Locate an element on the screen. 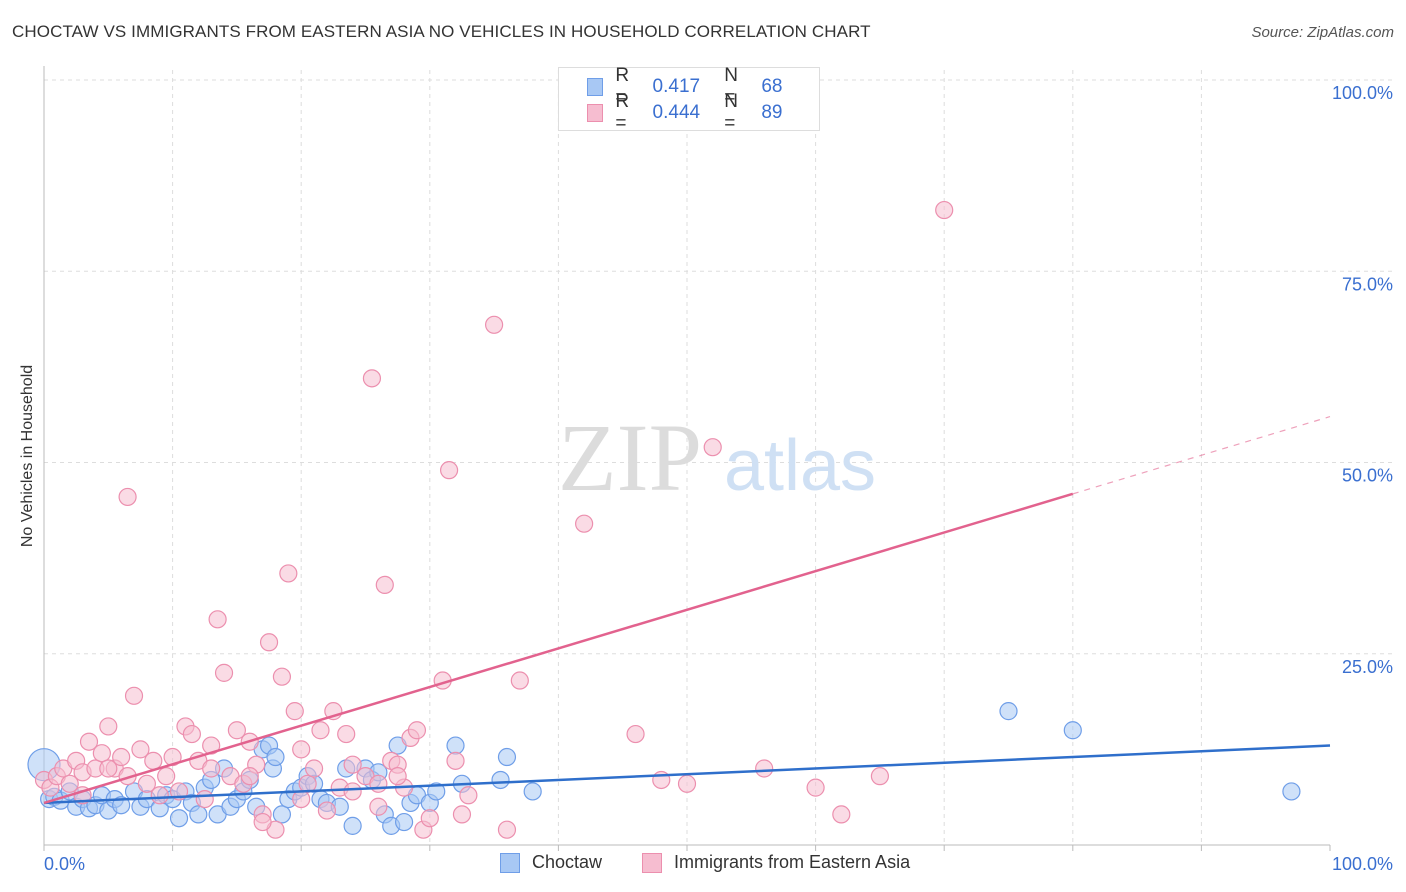  x-tick-label: 100.0% is located at coordinates (1362, 864).